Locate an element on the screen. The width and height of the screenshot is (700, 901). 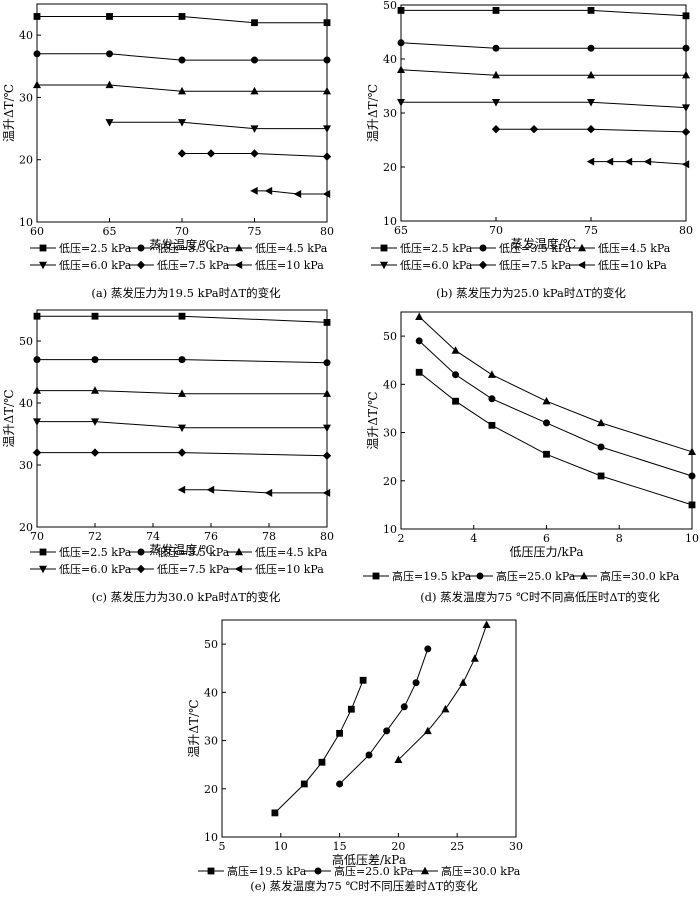
legend-item: 低压=4.5 kPa is located at coordinates (620, 248).